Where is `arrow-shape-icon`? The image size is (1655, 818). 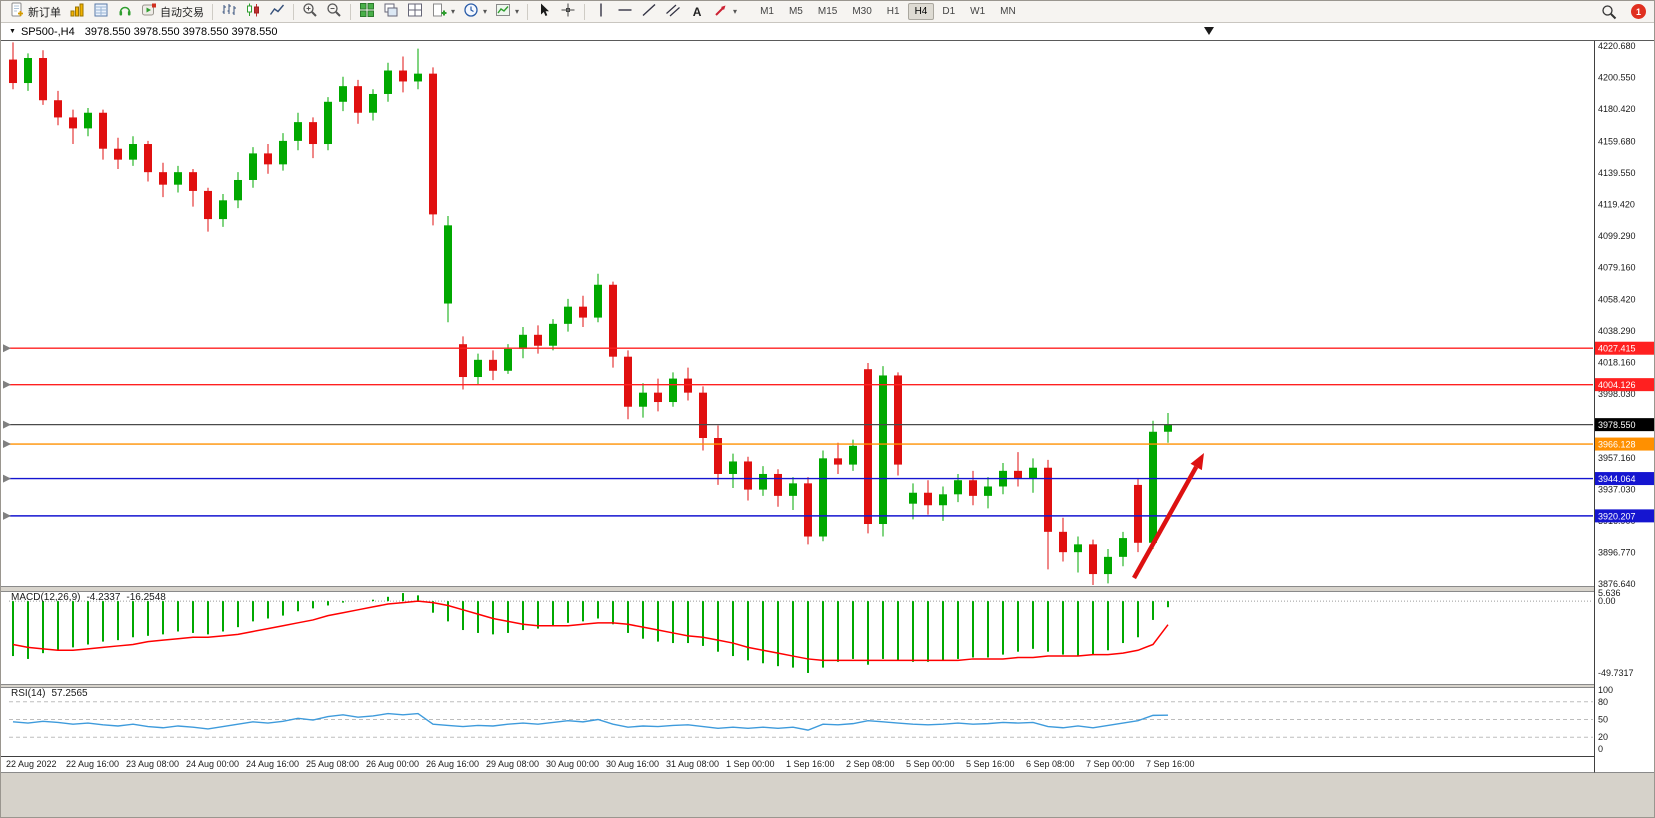
arrow-shape-icon is located at coordinates (721, 11).